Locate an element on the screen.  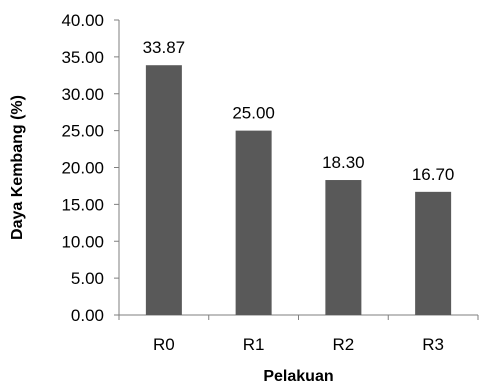
x-tick-label: R0 is located at coordinates (164, 344).